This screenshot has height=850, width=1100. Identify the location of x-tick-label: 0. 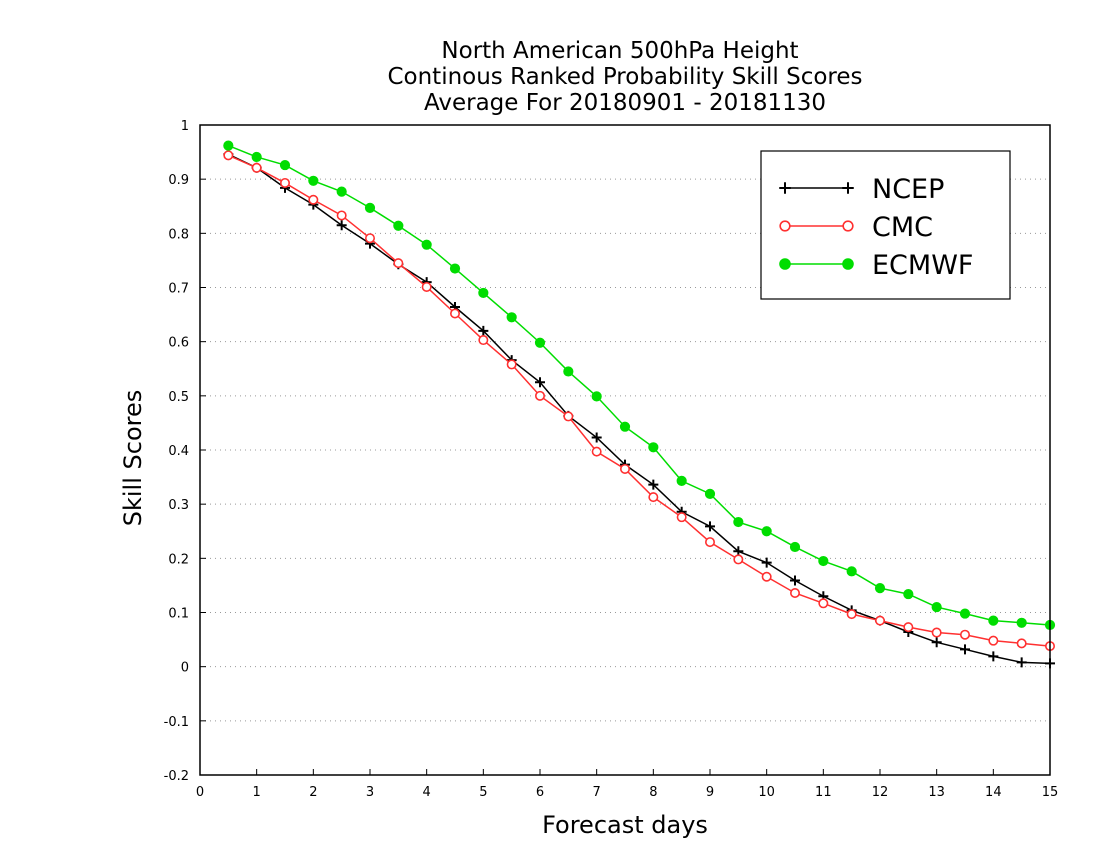
(200, 792).